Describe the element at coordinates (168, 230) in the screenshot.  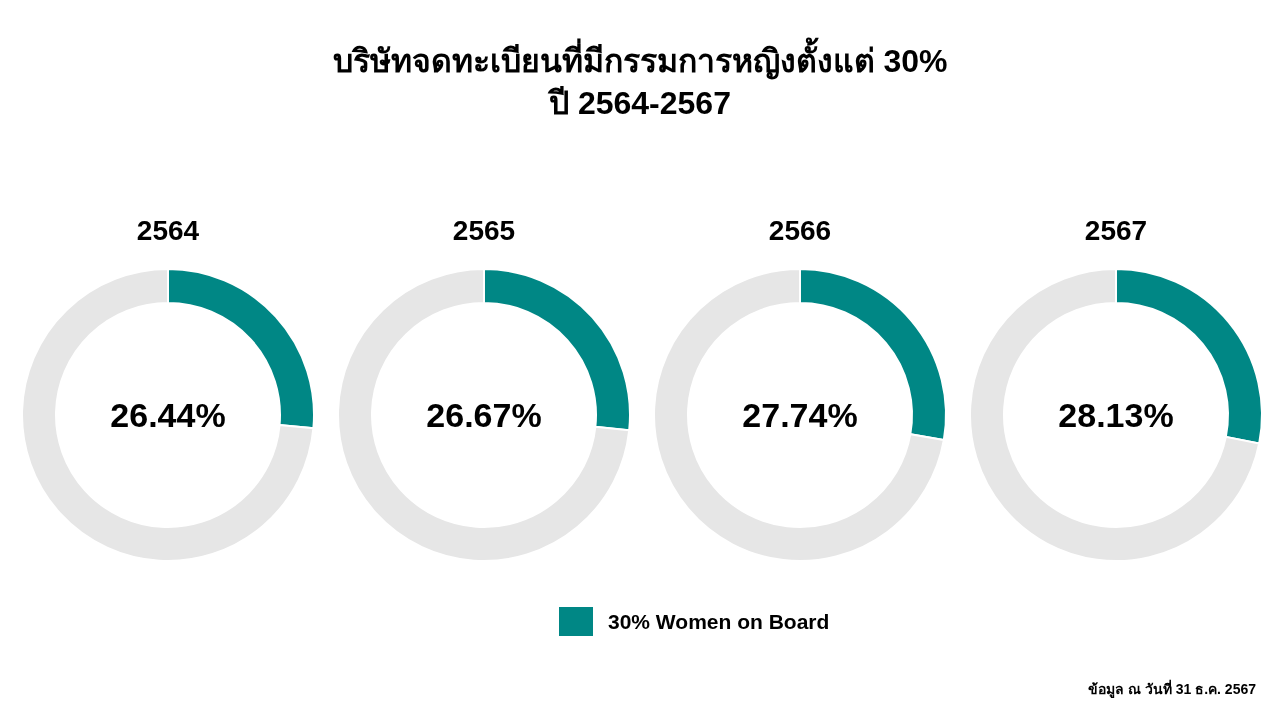
I see `chart-title: 2564` at that location.